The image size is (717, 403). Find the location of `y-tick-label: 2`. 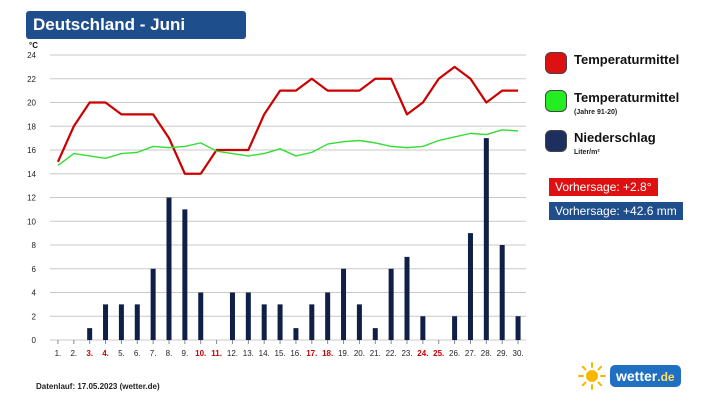

y-tick-label: 2 is located at coordinates (34, 316).